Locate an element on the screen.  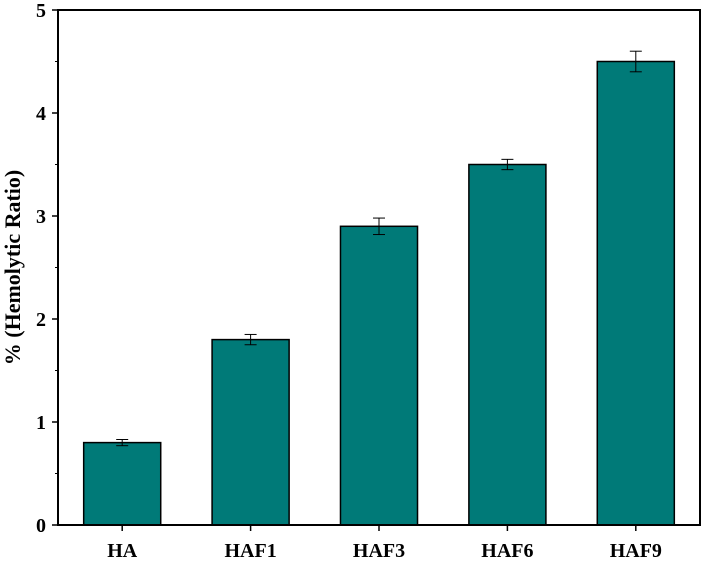
y-tick-label: 0 is located at coordinates (41, 526).